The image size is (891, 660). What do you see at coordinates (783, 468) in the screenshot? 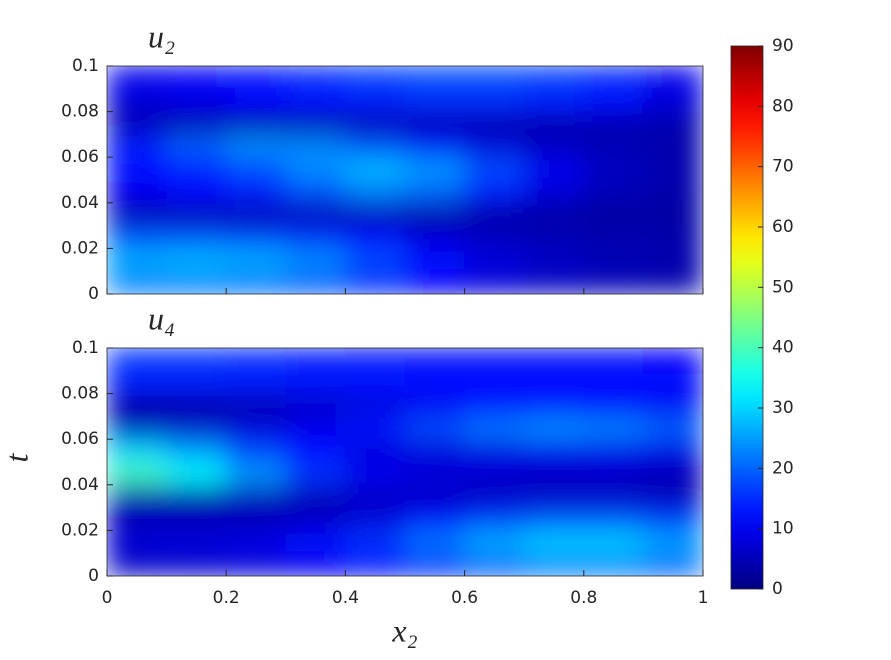
I see `colorbar-tick-label: 20` at bounding box center [783, 468].